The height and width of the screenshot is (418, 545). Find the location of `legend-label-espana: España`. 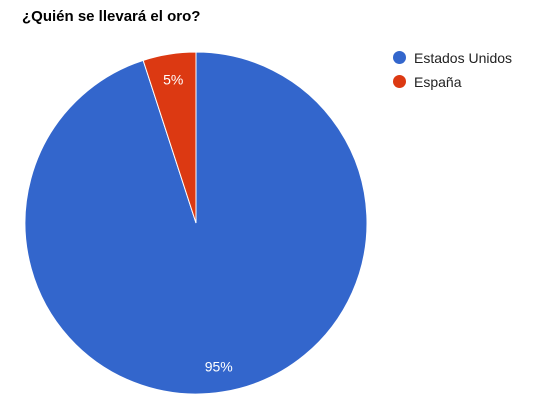

legend-label-espana: España is located at coordinates (438, 81).